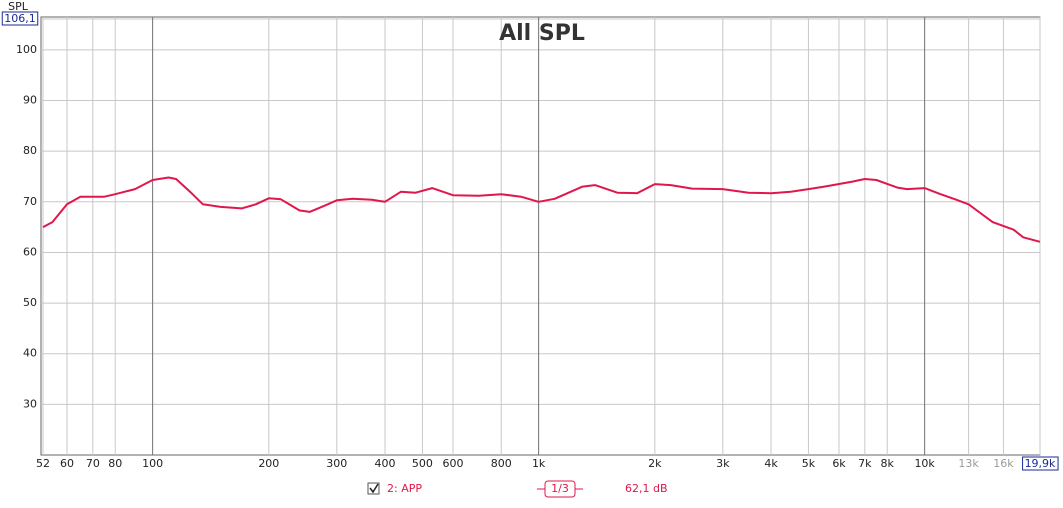  Describe the element at coordinates (43, 463) in the screenshot. I see `x-tick-label: 52` at that location.